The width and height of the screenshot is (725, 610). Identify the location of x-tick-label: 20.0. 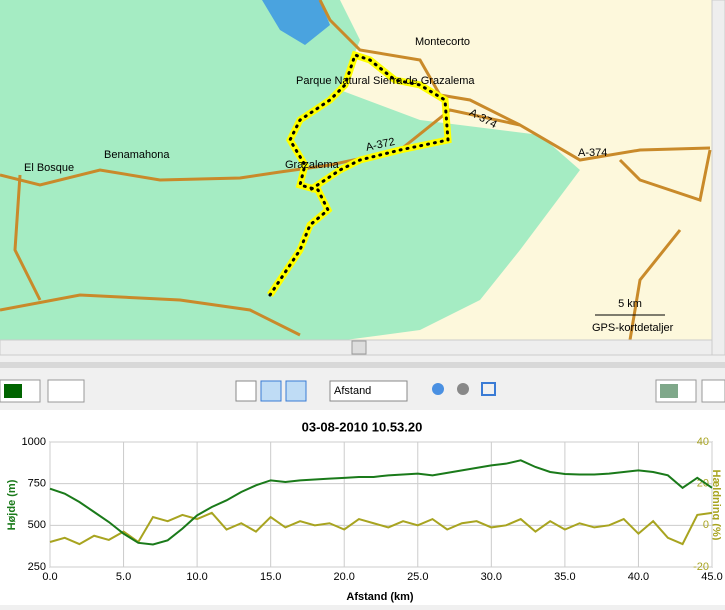
(344, 577).